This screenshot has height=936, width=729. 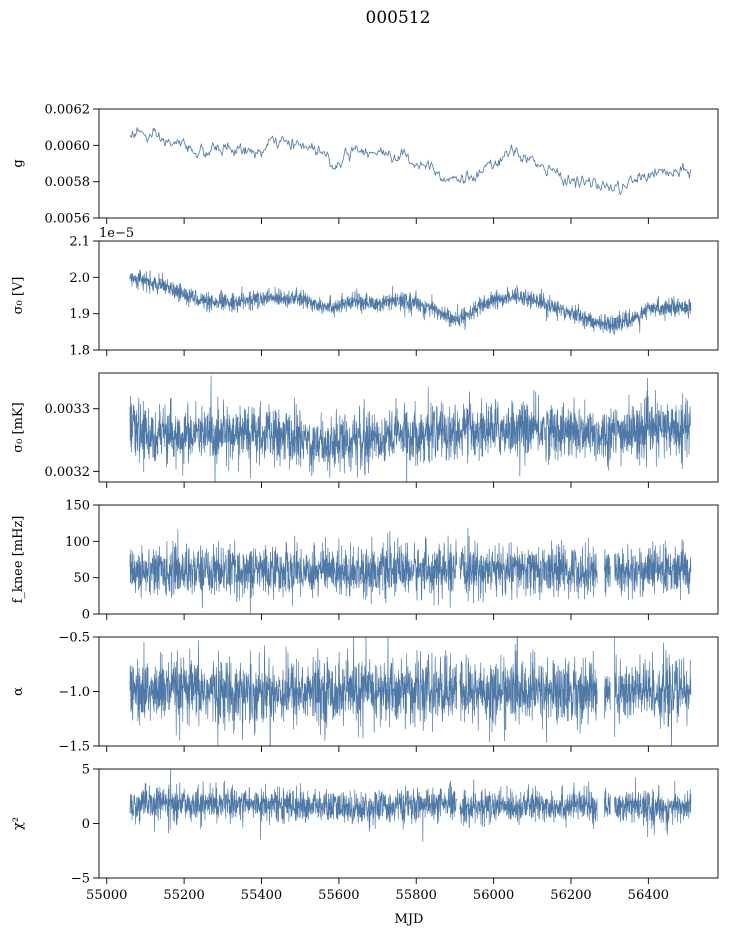 I want to click on x-tick-label: 55200, so click(x=183, y=895).